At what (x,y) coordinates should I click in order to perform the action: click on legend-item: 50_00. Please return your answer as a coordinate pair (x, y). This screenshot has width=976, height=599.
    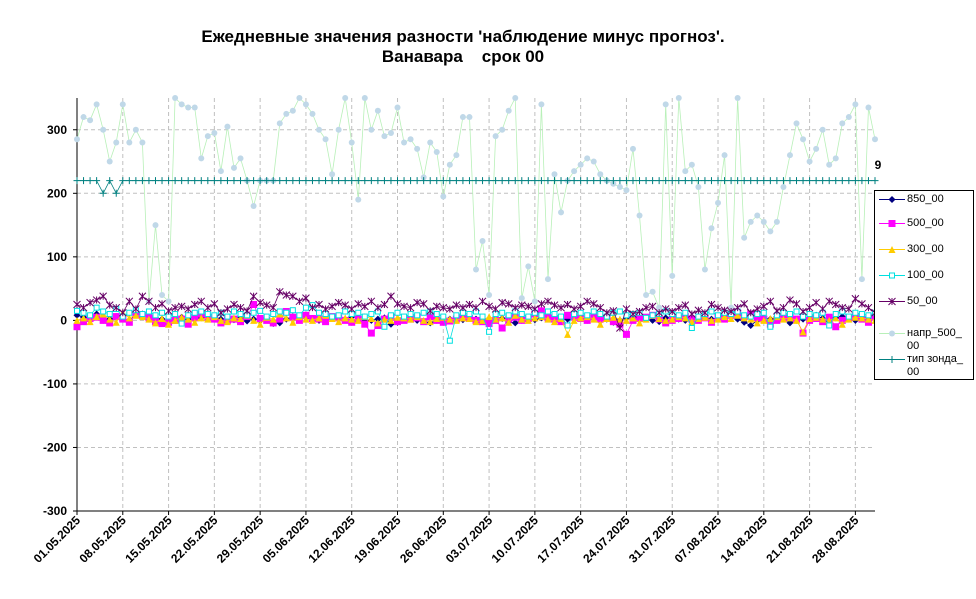
    Looking at the image, I should click on (921, 301).